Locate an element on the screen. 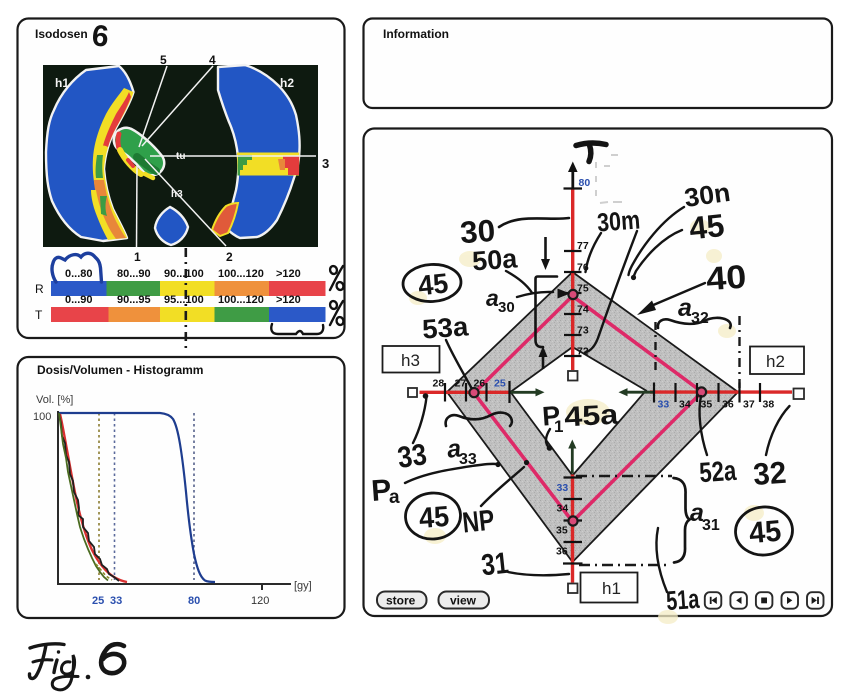 This screenshot has width=850, height=700. svg-text: 38 is located at coordinates (769, 405).